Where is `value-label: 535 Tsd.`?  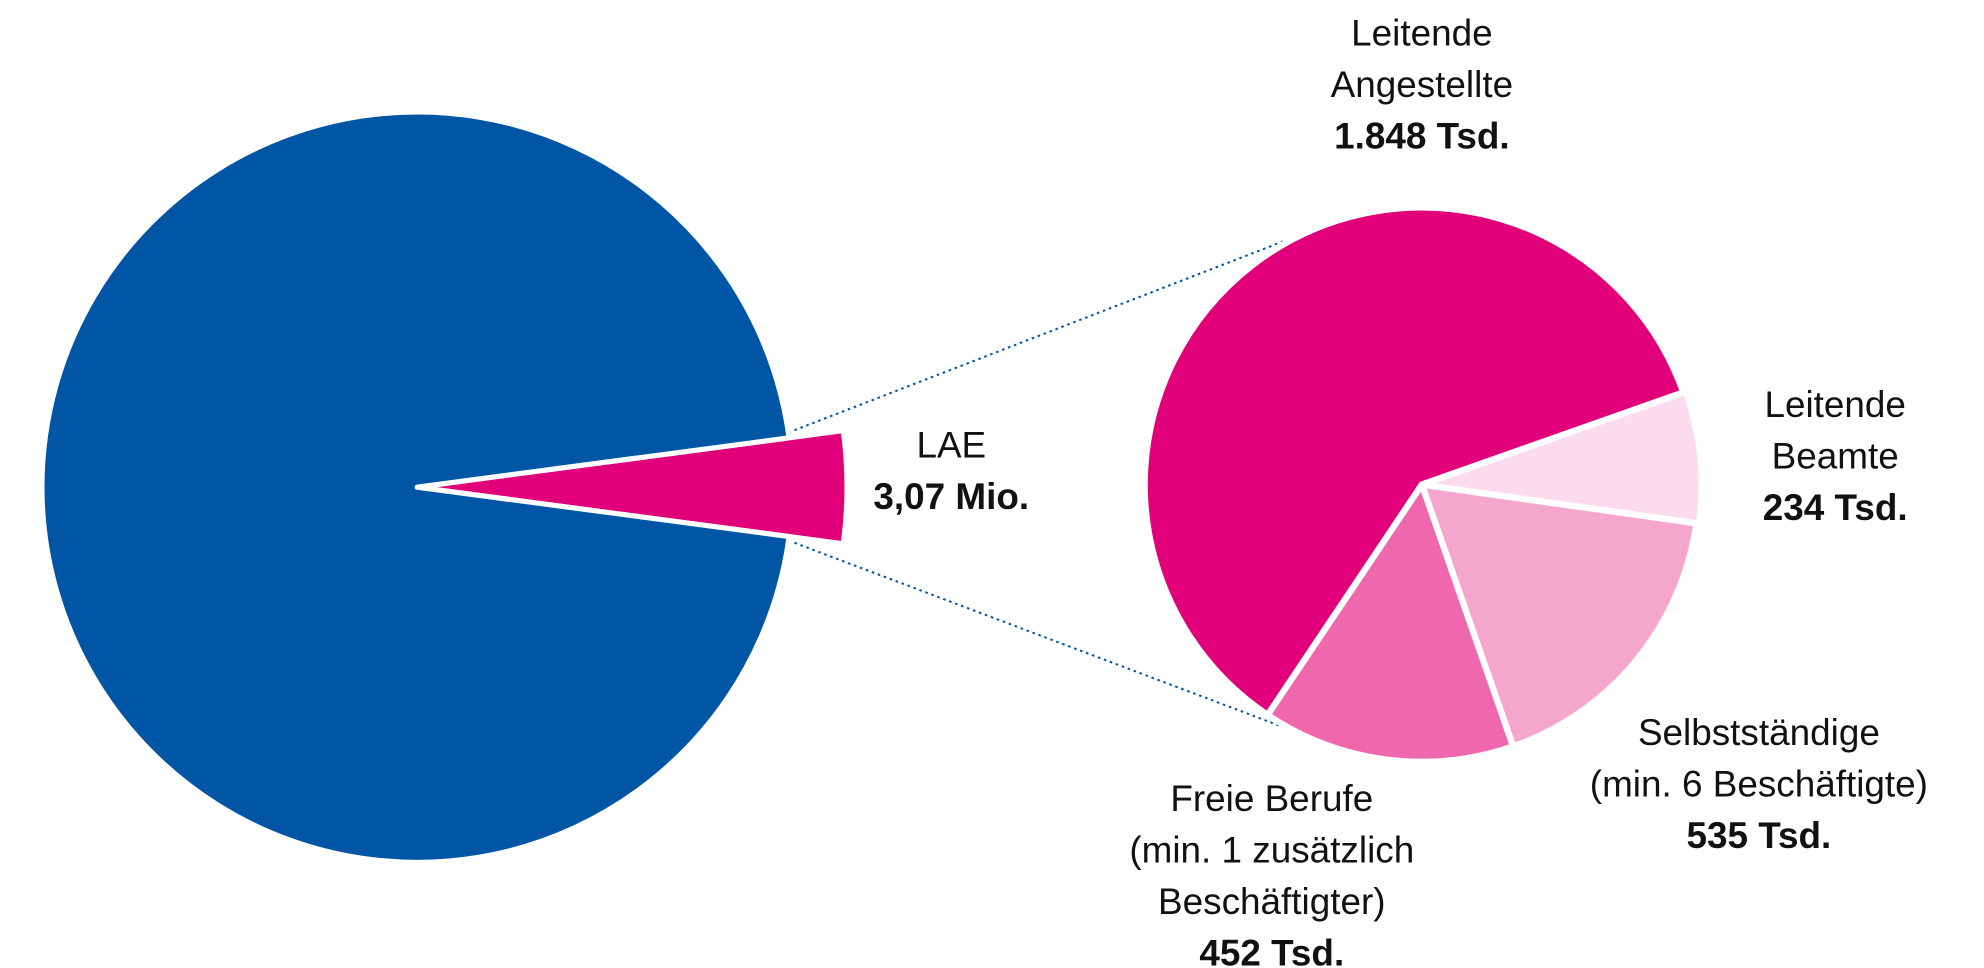 value-label: 535 Tsd. is located at coordinates (1758, 835).